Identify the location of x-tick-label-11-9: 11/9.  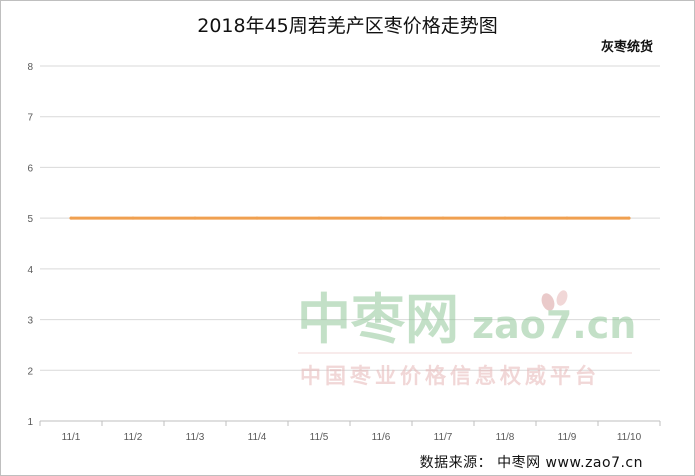
(567, 437).